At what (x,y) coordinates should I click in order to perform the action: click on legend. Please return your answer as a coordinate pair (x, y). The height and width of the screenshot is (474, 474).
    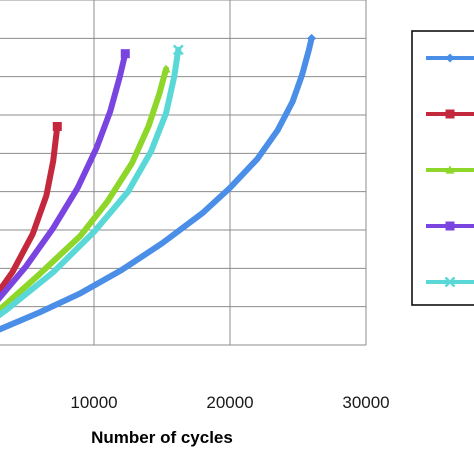
    Looking at the image, I should click on (442, 168).